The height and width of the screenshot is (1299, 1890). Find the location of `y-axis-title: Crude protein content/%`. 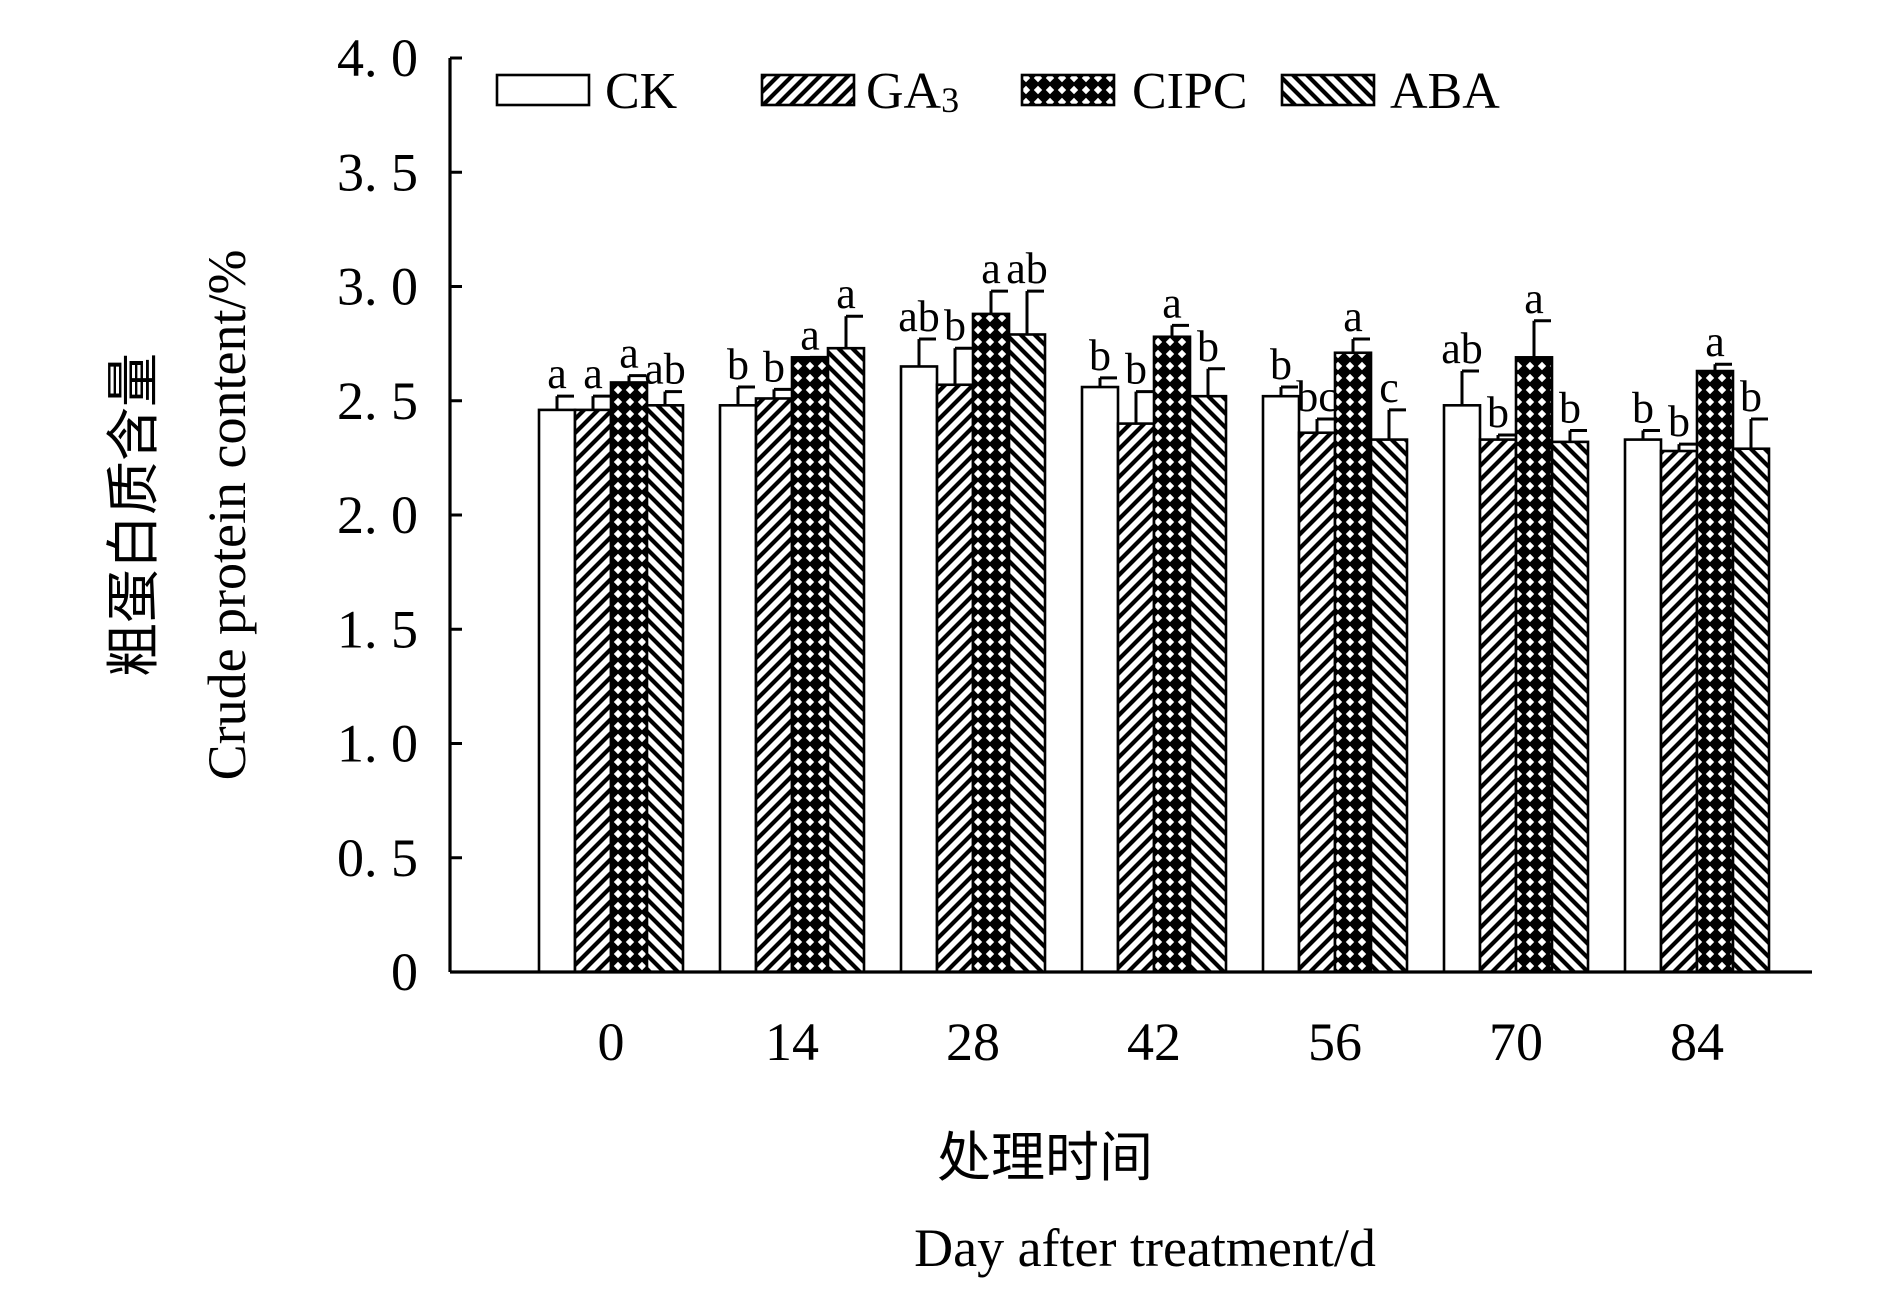

y-axis-title: Crude protein content/% is located at coordinates (227, 515).